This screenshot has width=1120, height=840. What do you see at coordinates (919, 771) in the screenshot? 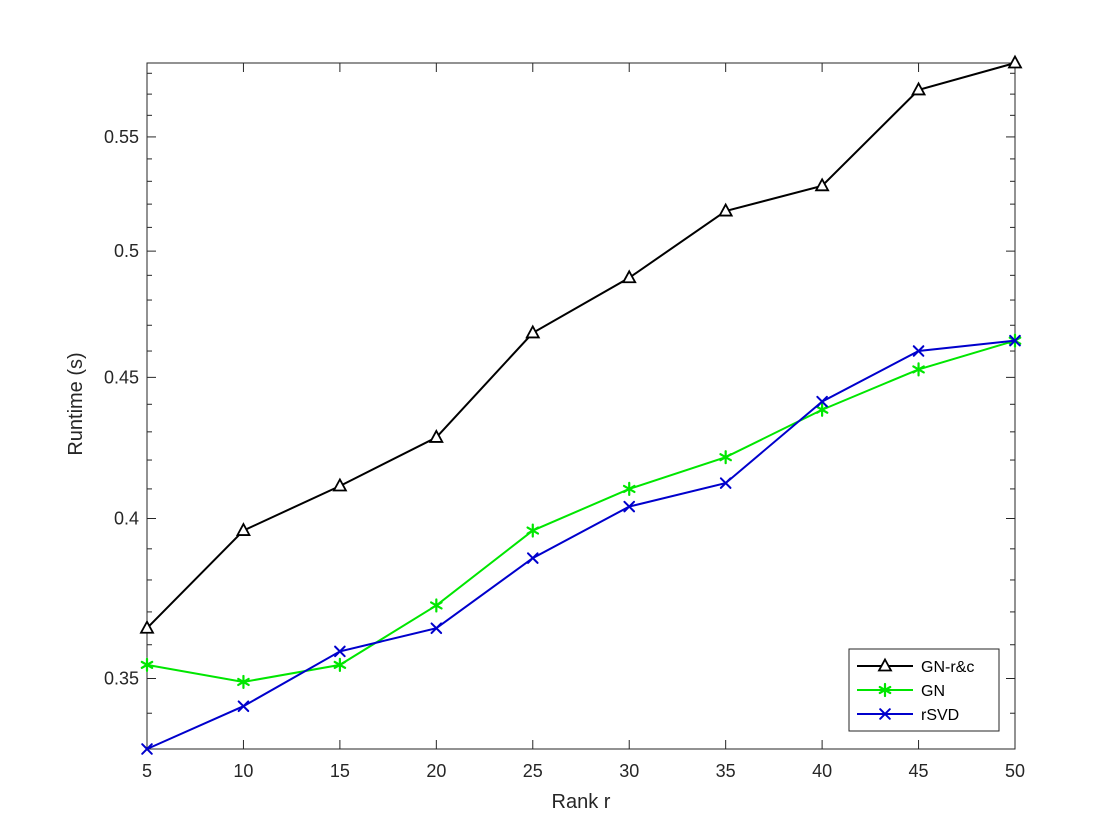
I see `x-tick-label: 45` at bounding box center [919, 771].